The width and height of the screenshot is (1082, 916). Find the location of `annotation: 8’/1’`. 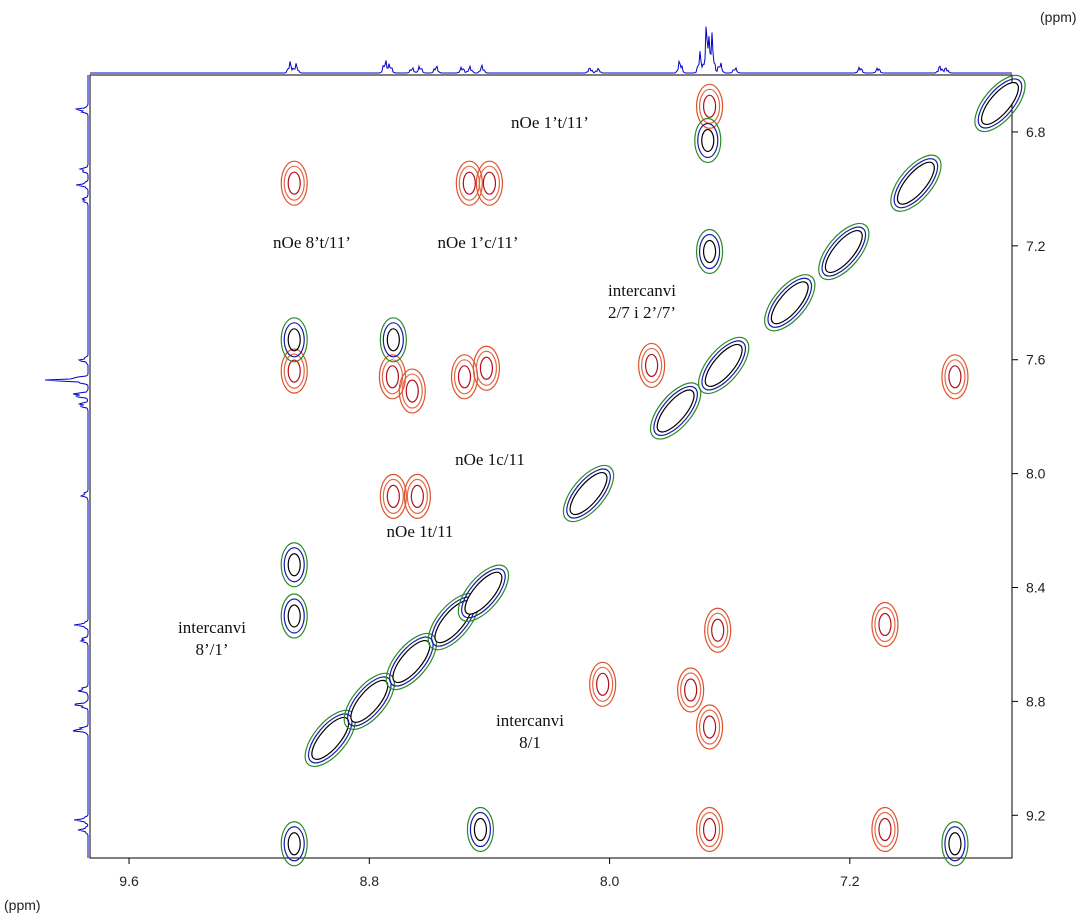

annotation: 8’/1’ is located at coordinates (211, 649).